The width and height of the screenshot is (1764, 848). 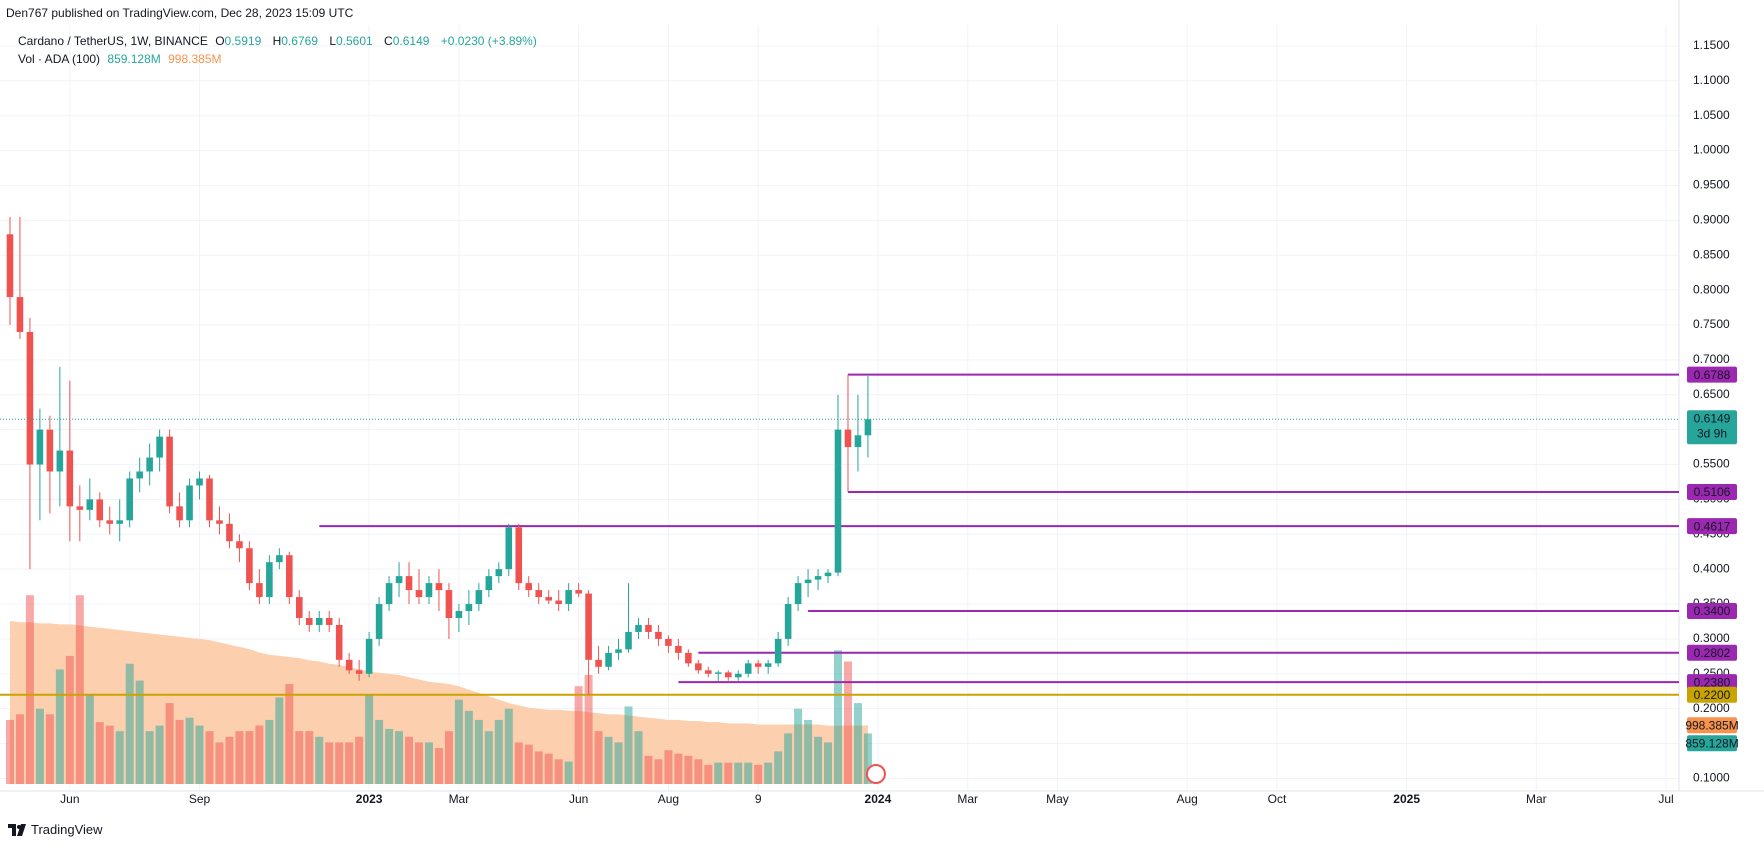 I want to click on volume-value: 859.128M, so click(x=134, y=59).